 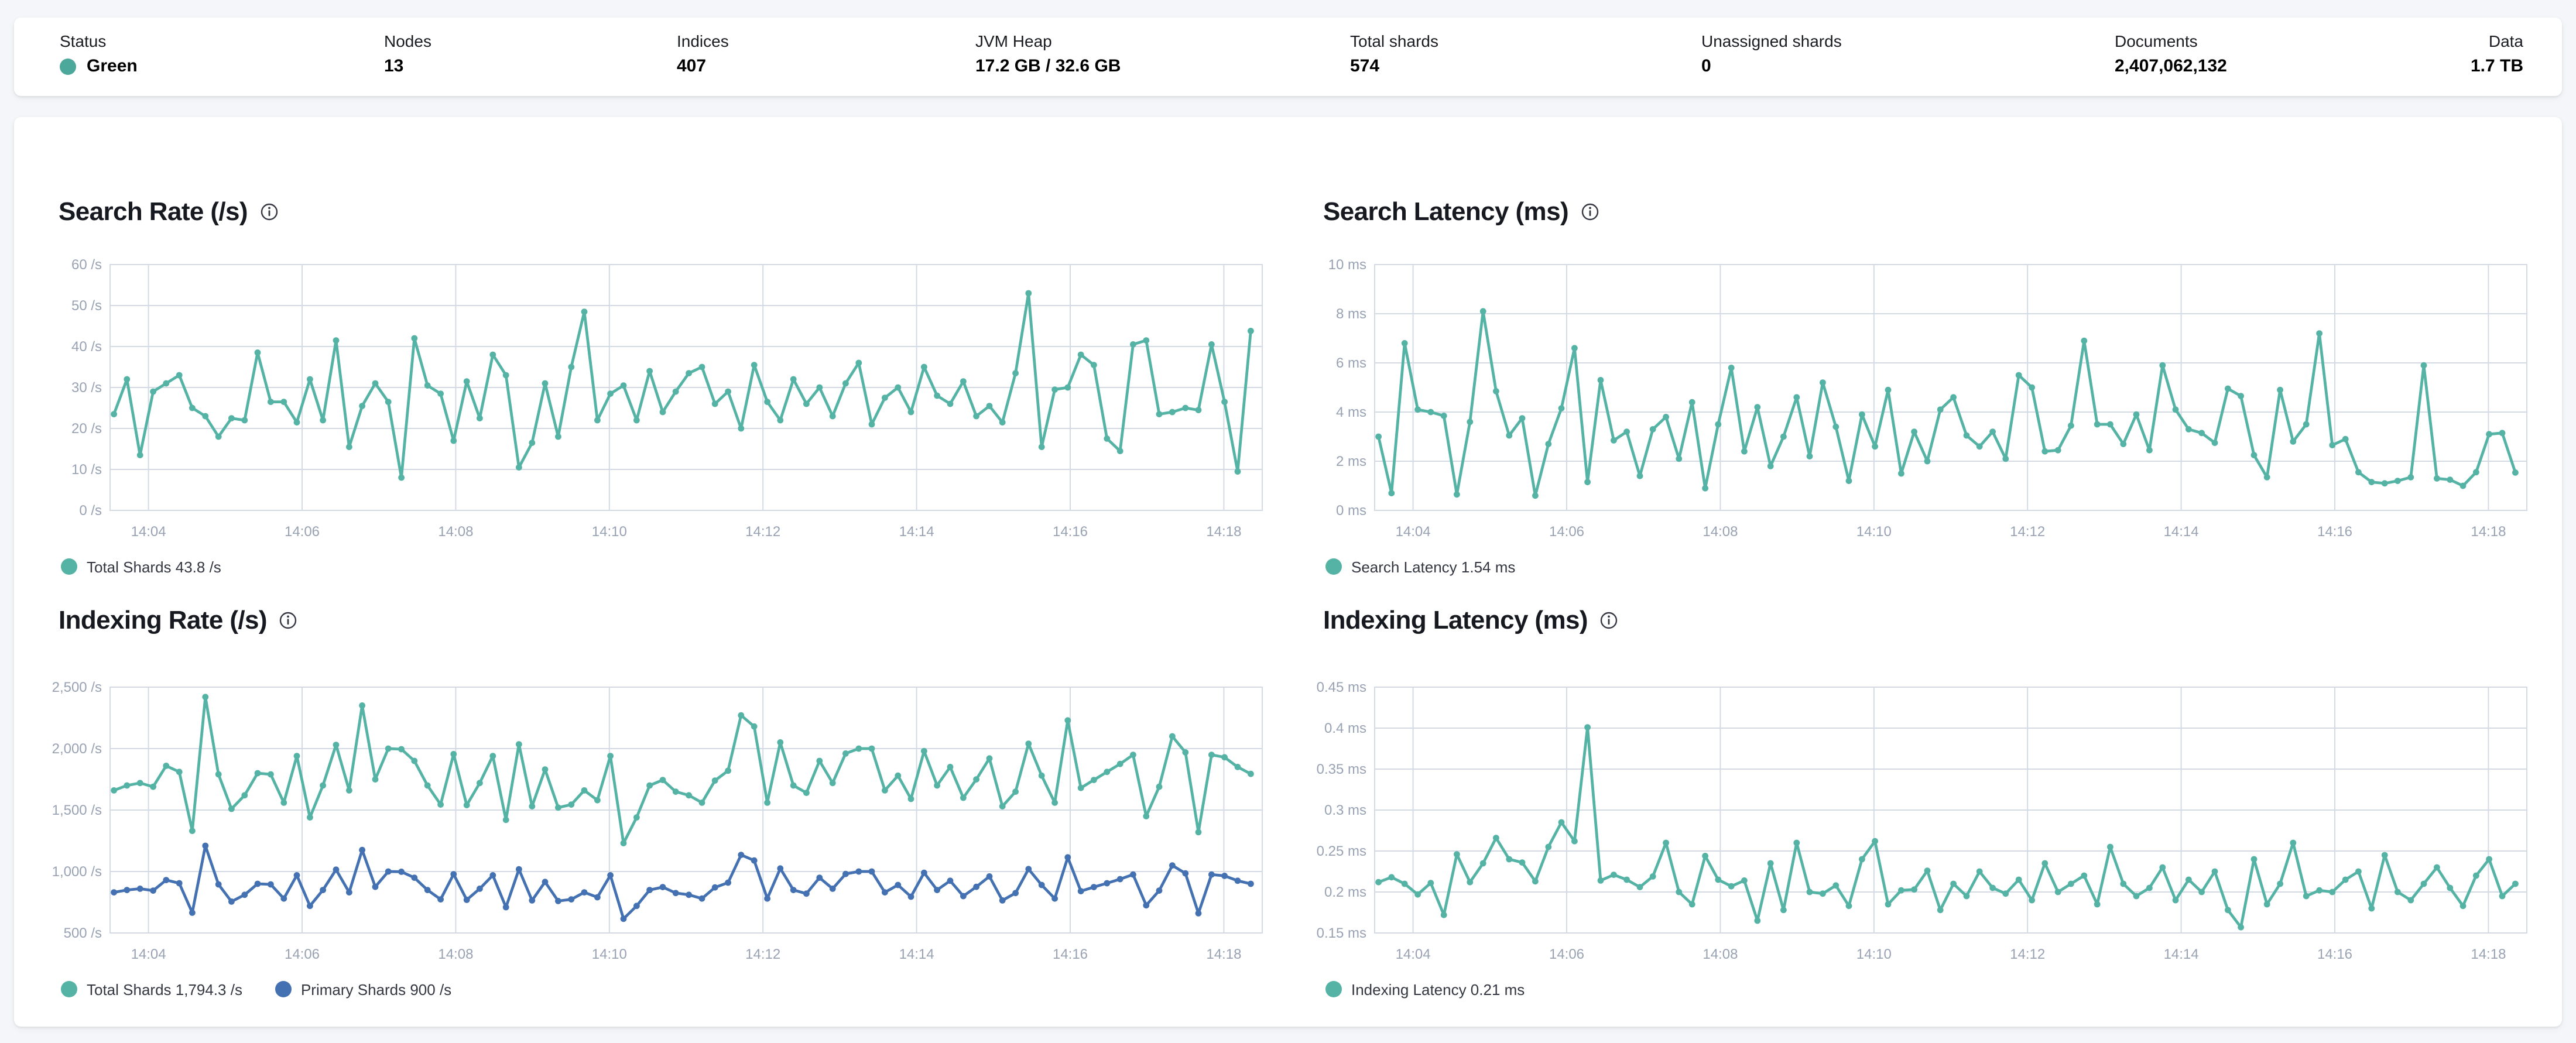 What do you see at coordinates (1345, 810) in the screenshot?
I see `svg-text: 0.3 ms` at bounding box center [1345, 810].